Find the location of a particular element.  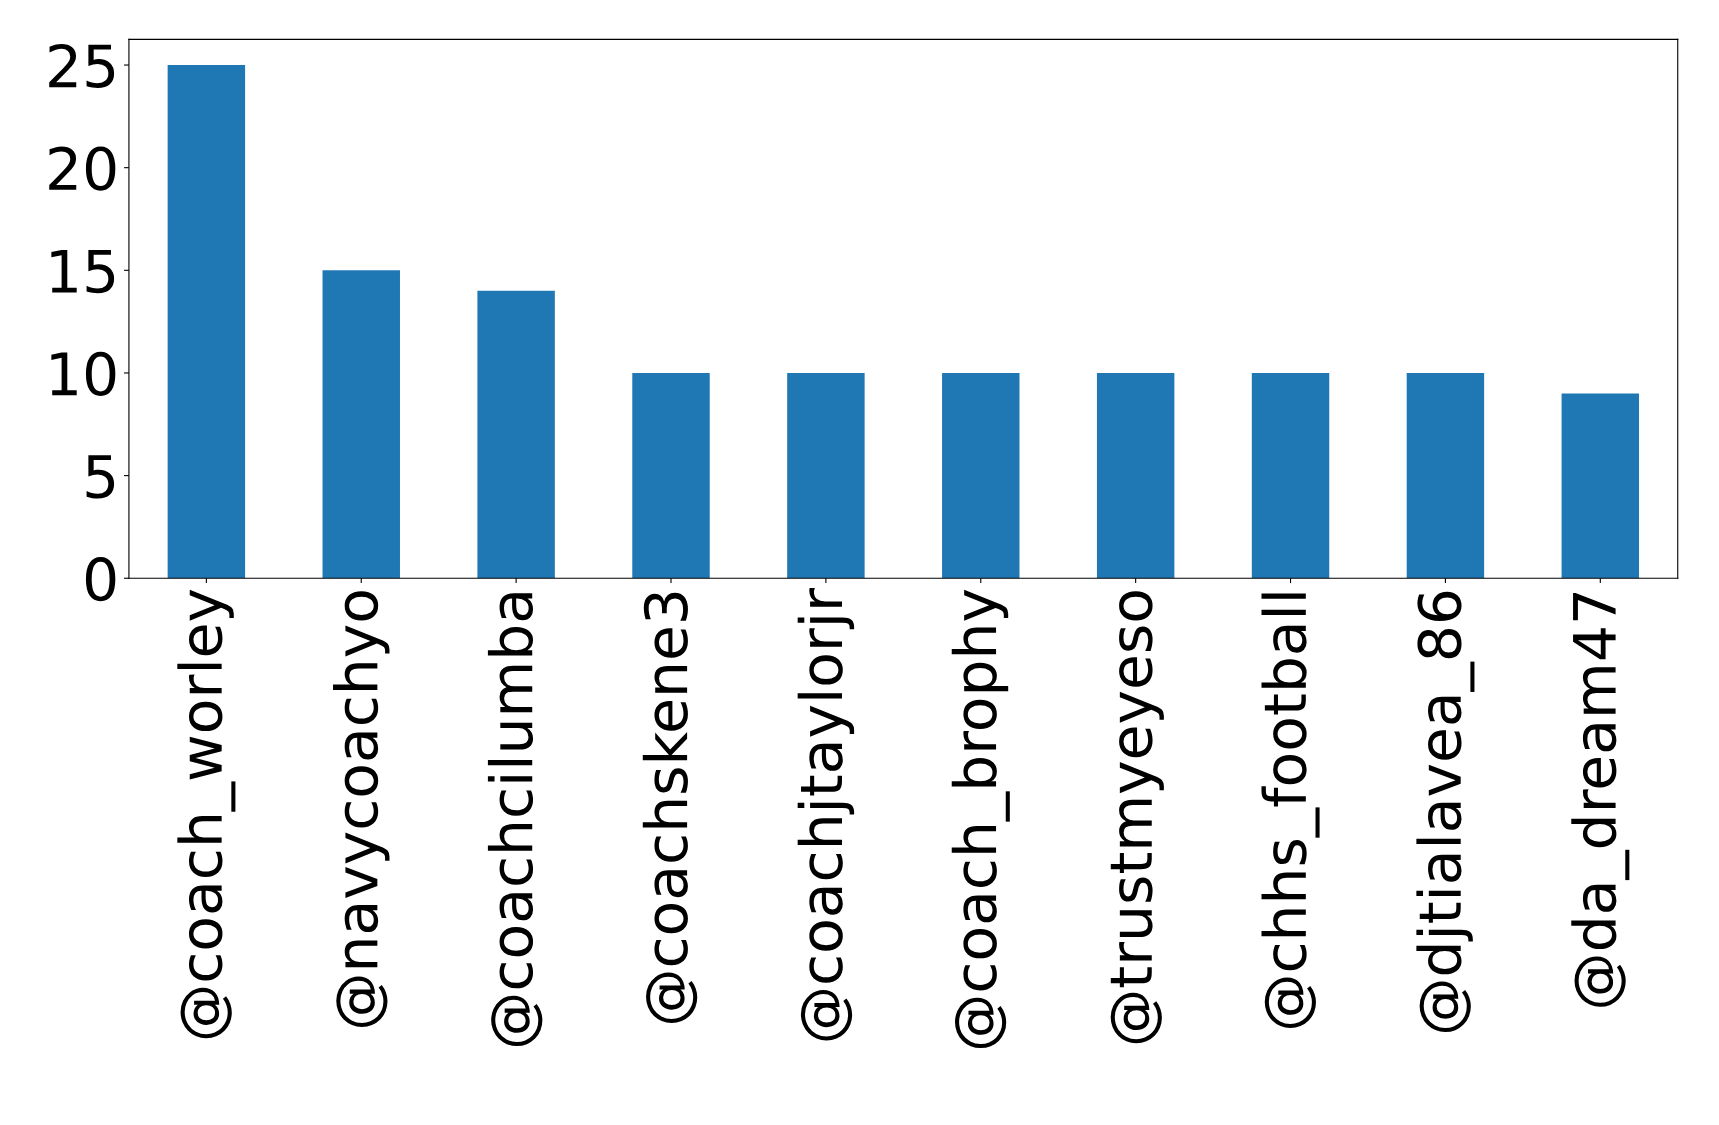

x-tick-label: @chhs_football is located at coordinates (1290, 811).